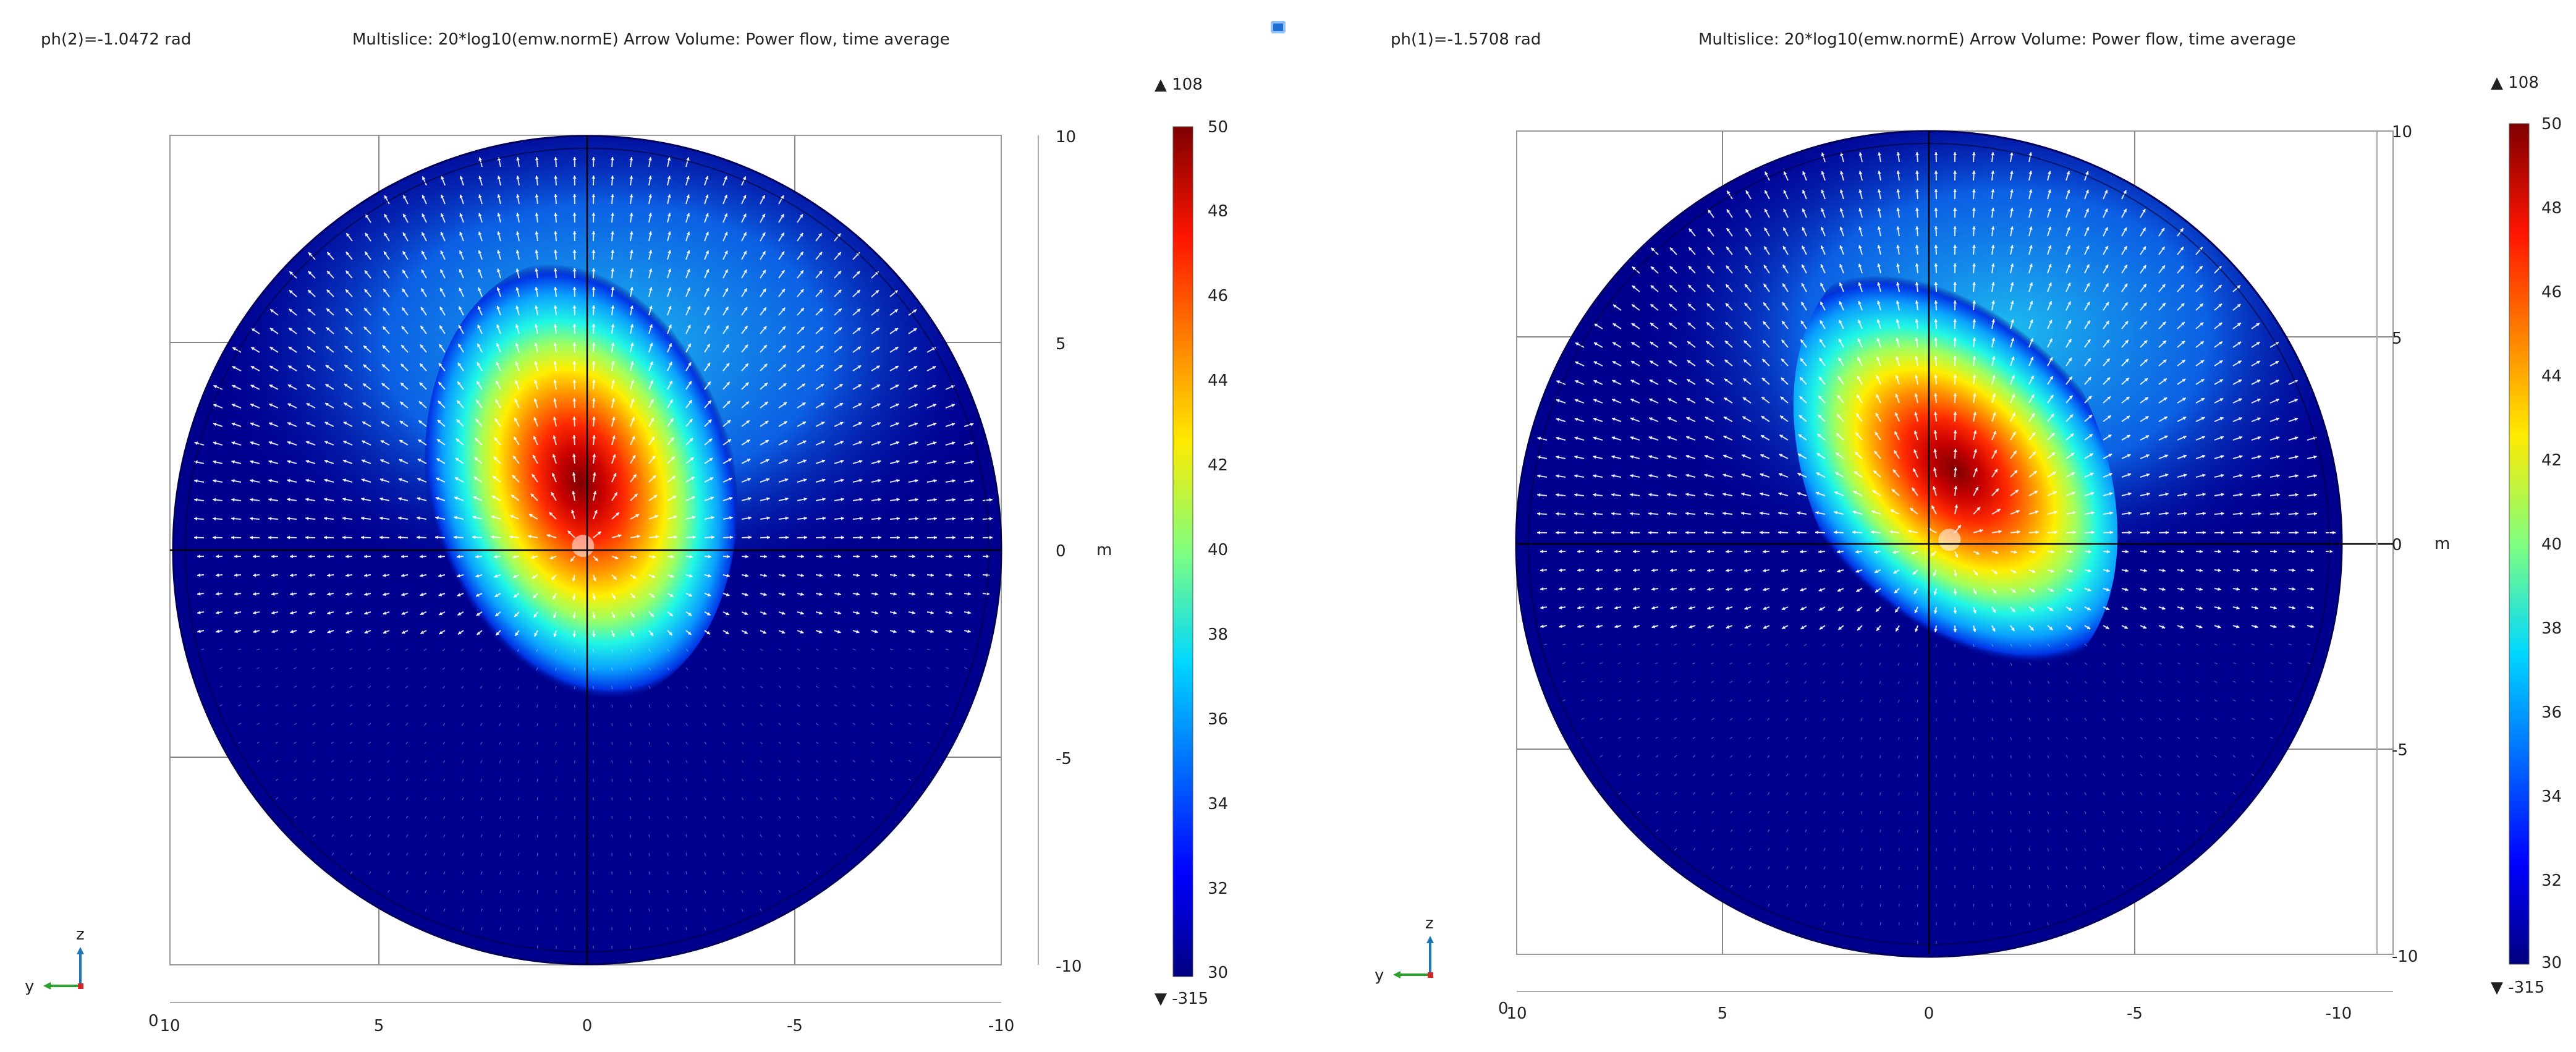  Describe the element at coordinates (1218, 296) in the screenshot. I see `colorbar-tick-label: 46` at that location.